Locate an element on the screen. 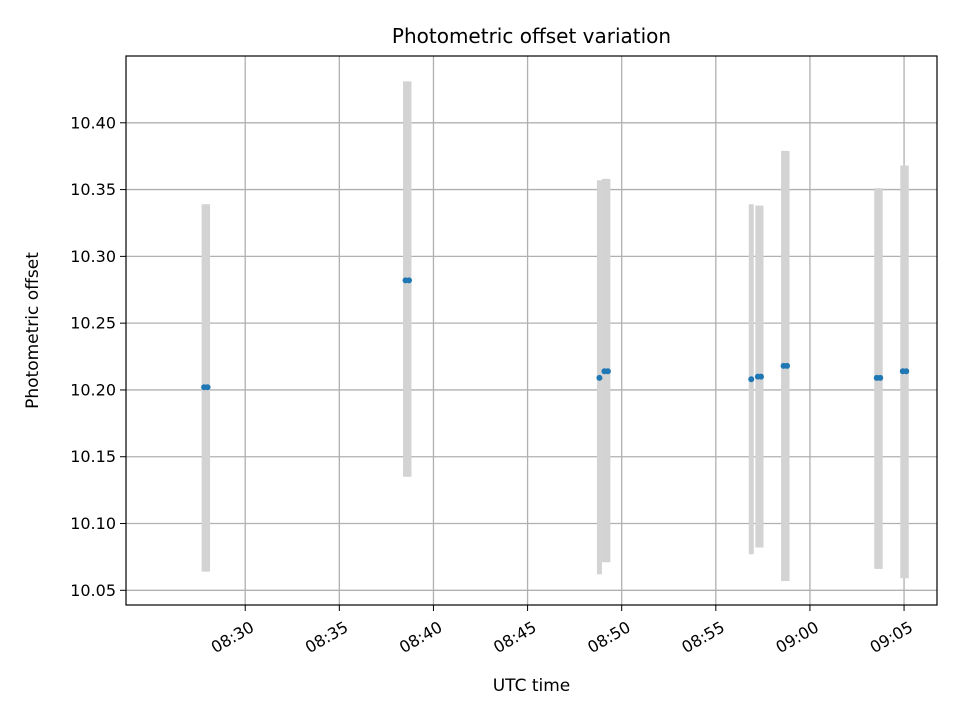 The image size is (960, 720). y-tick-label: 10.05 is located at coordinates (93, 590).